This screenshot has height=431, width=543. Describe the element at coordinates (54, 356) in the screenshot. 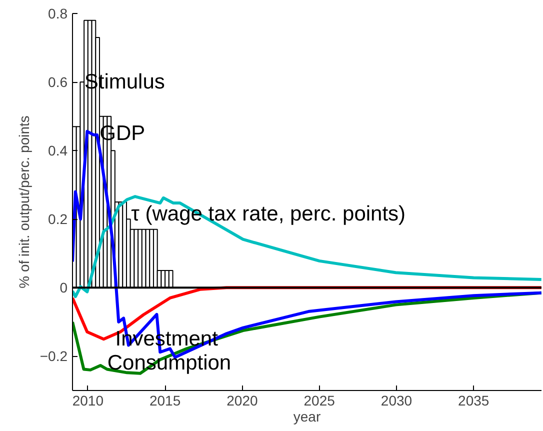

I see `y-tick-label: −0.2` at that location.